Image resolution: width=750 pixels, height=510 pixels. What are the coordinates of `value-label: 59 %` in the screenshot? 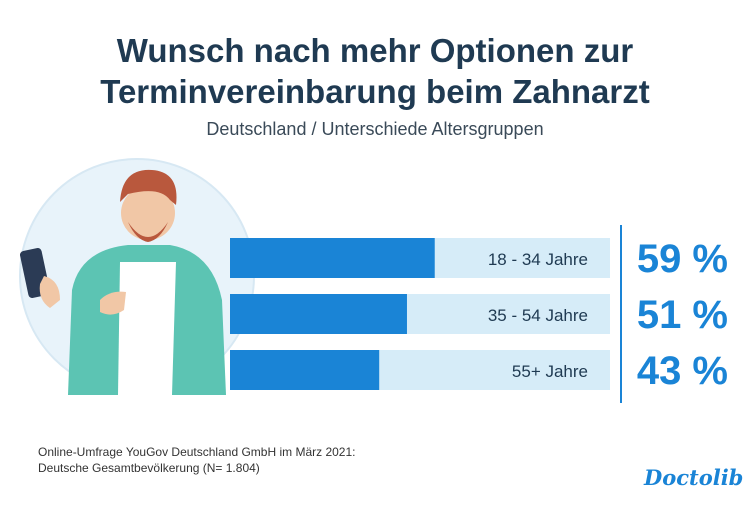 It's located at (682, 259).